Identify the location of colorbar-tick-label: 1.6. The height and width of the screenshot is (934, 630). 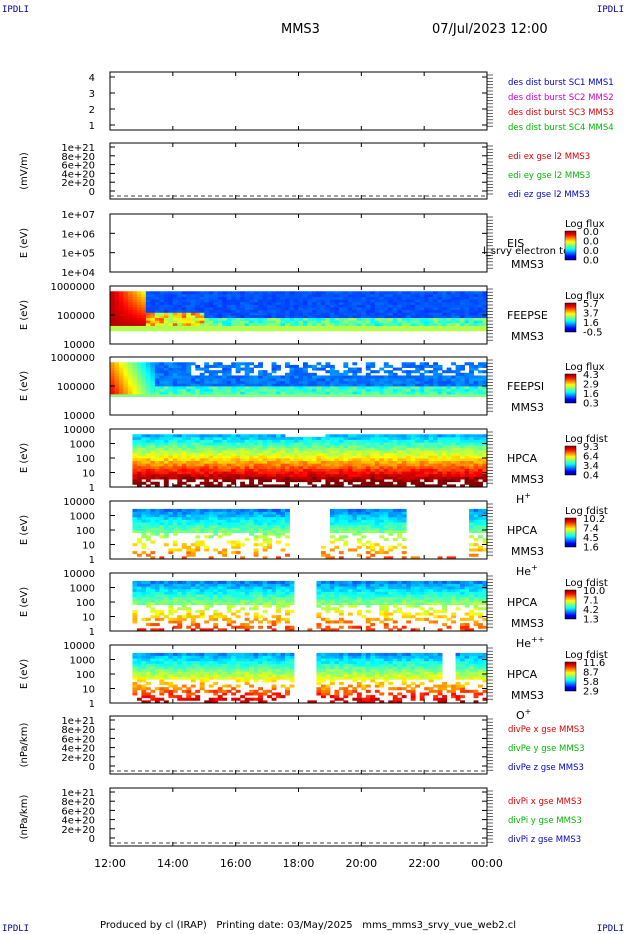
(591, 394).